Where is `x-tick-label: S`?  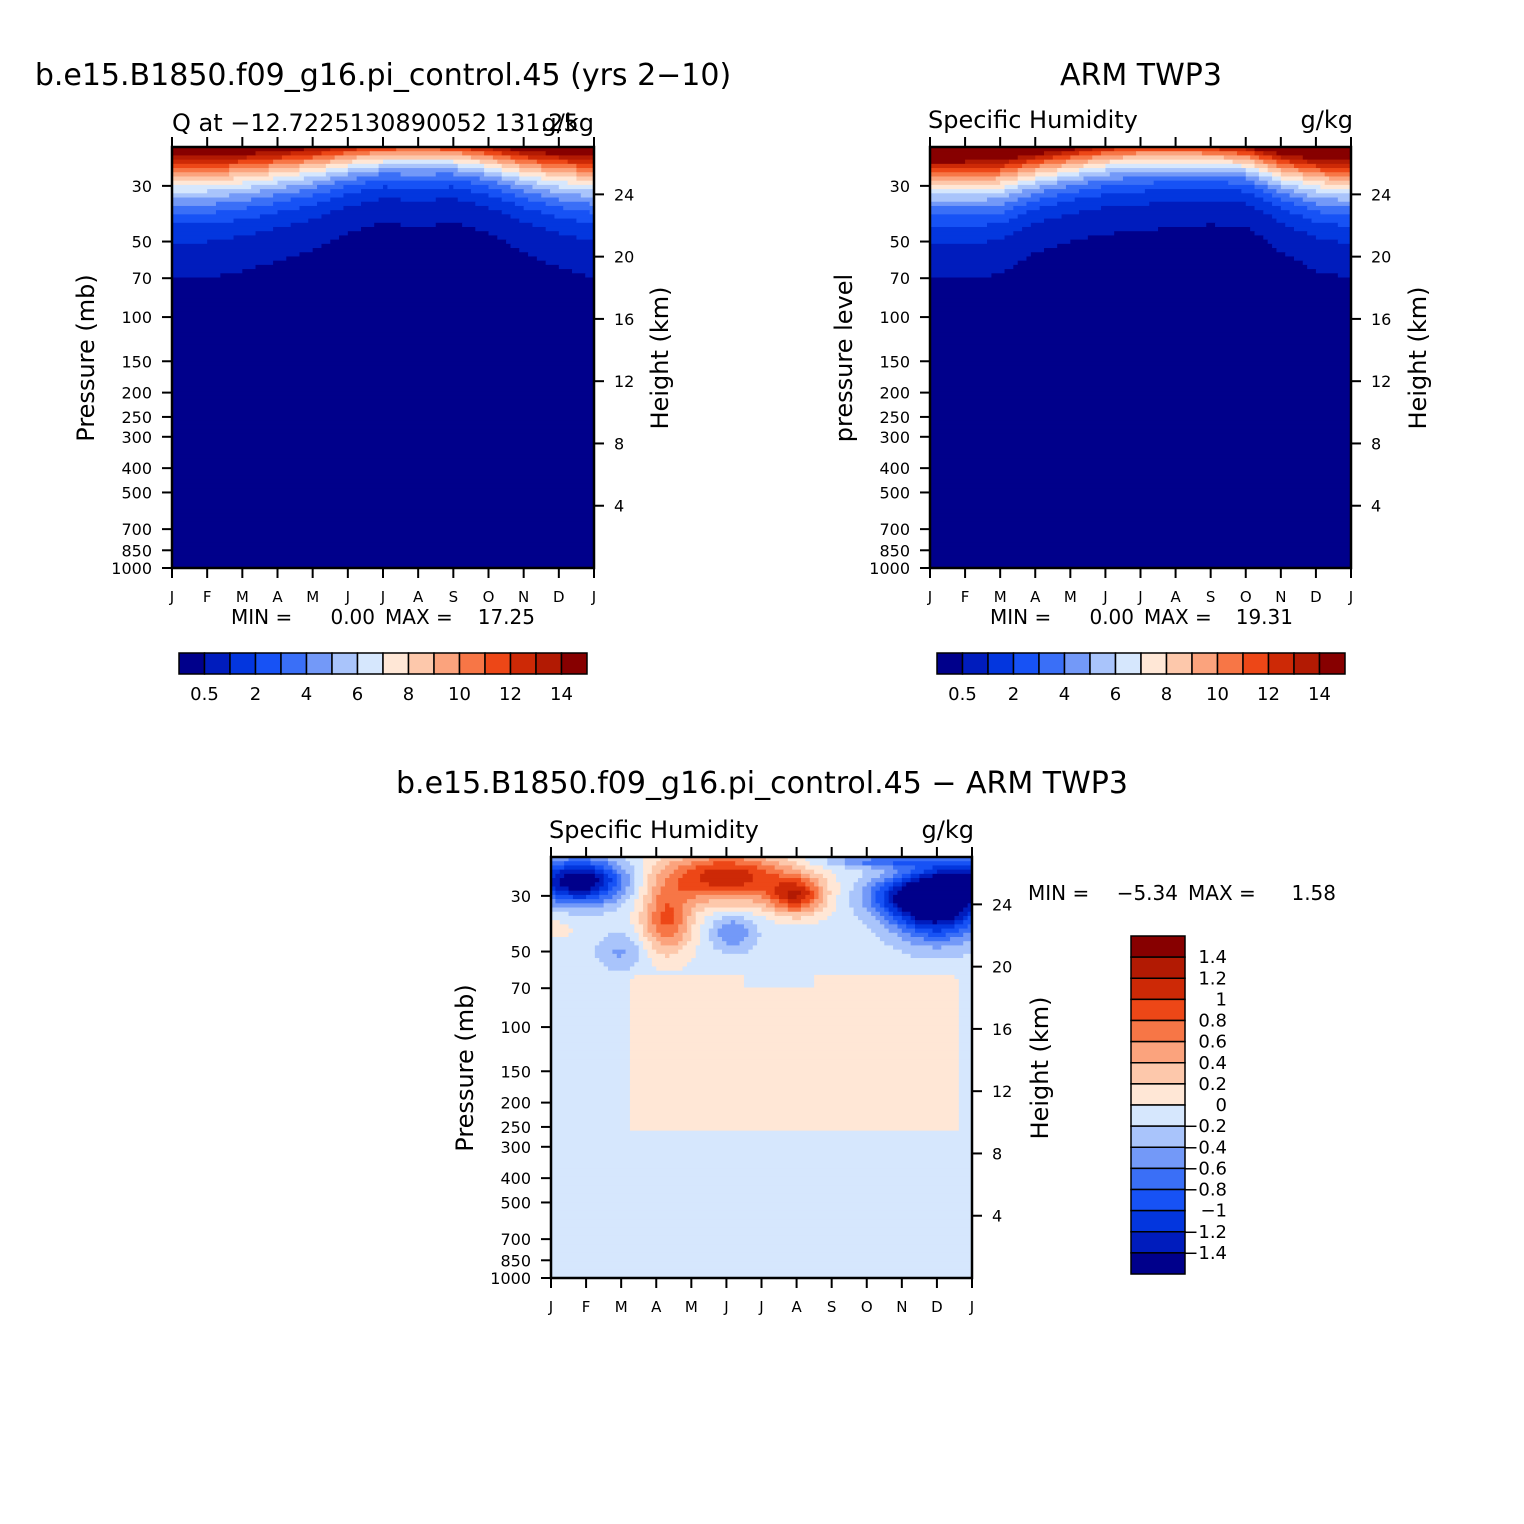
x-tick-label: S is located at coordinates (832, 1307).